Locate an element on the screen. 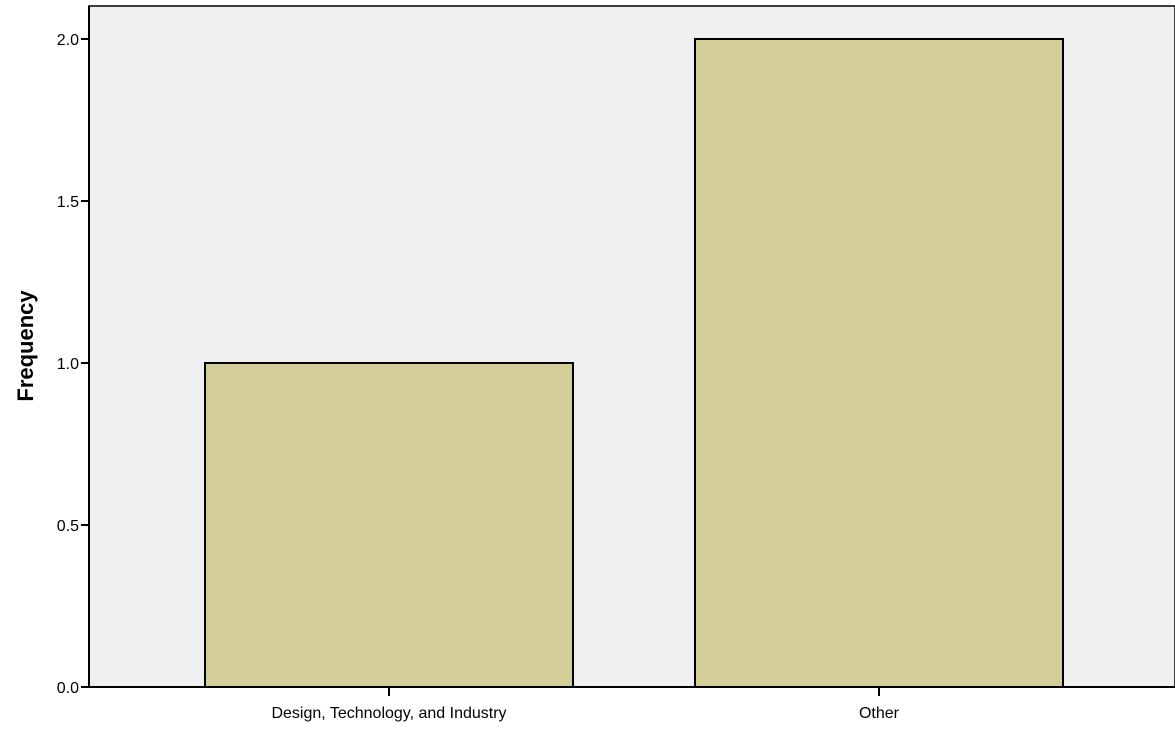  y-axis-title: Frequency is located at coordinates (25, 346).